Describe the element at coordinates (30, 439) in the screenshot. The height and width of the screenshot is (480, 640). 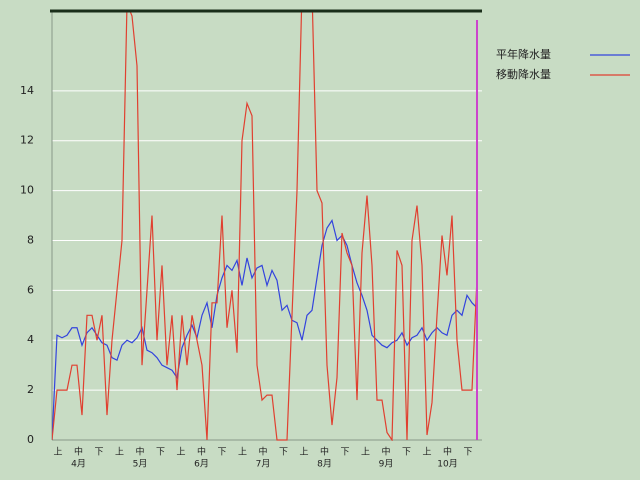
I see `y-tick-label: 0` at that location.